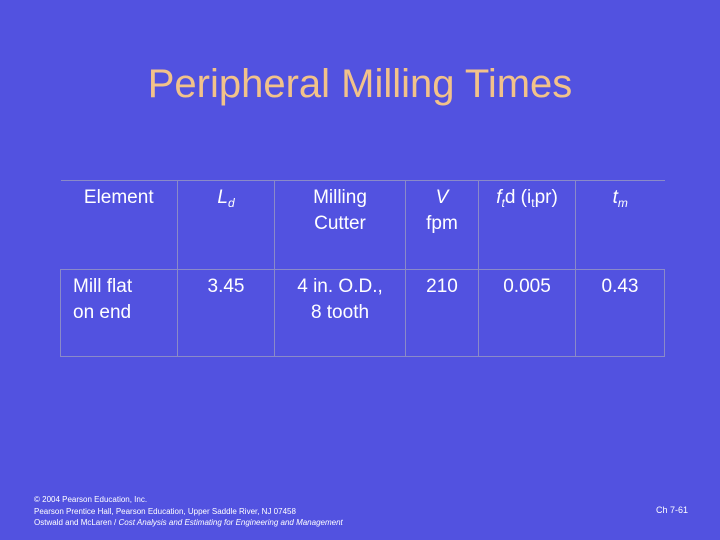 The height and width of the screenshot is (540, 720). I want to click on header-feed-pr: pr), so click(546, 197).